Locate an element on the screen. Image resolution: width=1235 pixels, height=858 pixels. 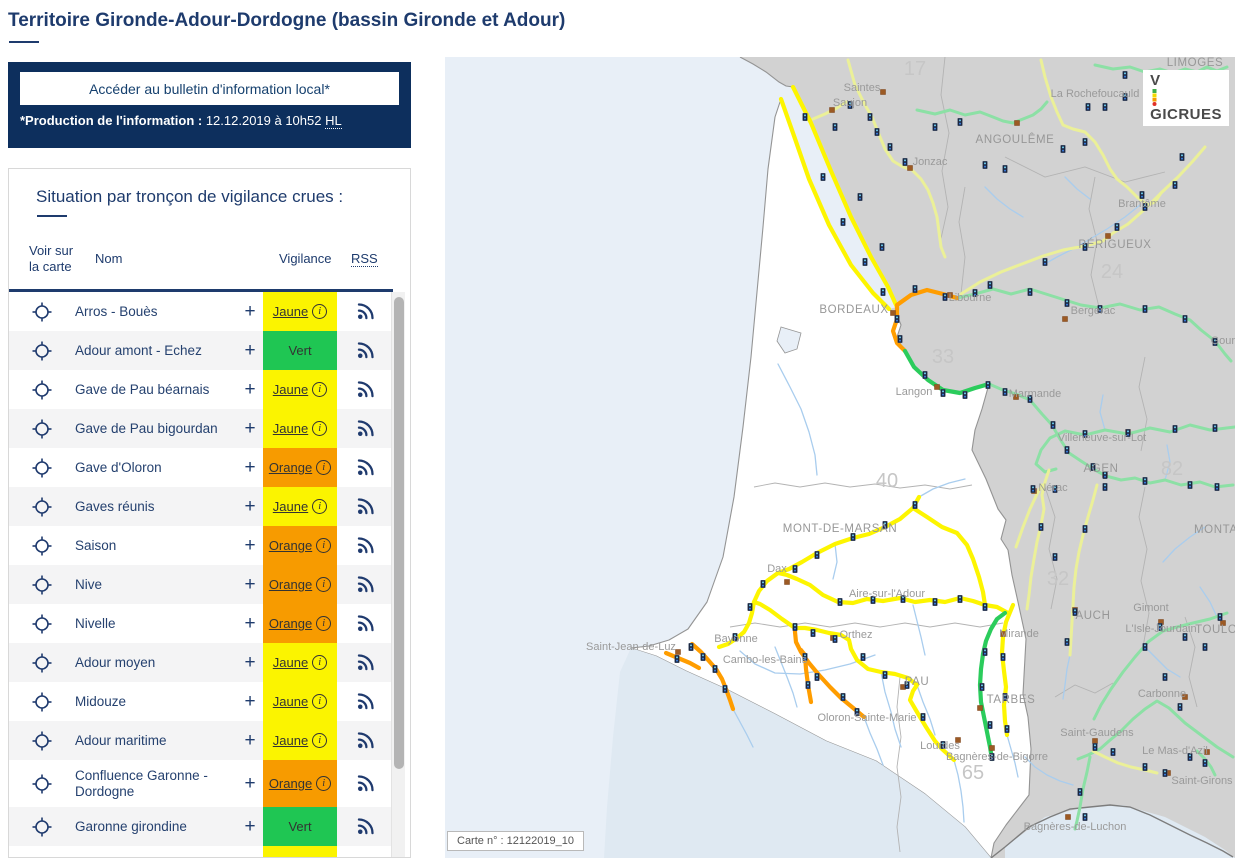
troncon-midou is located at coordinates (949, 556).